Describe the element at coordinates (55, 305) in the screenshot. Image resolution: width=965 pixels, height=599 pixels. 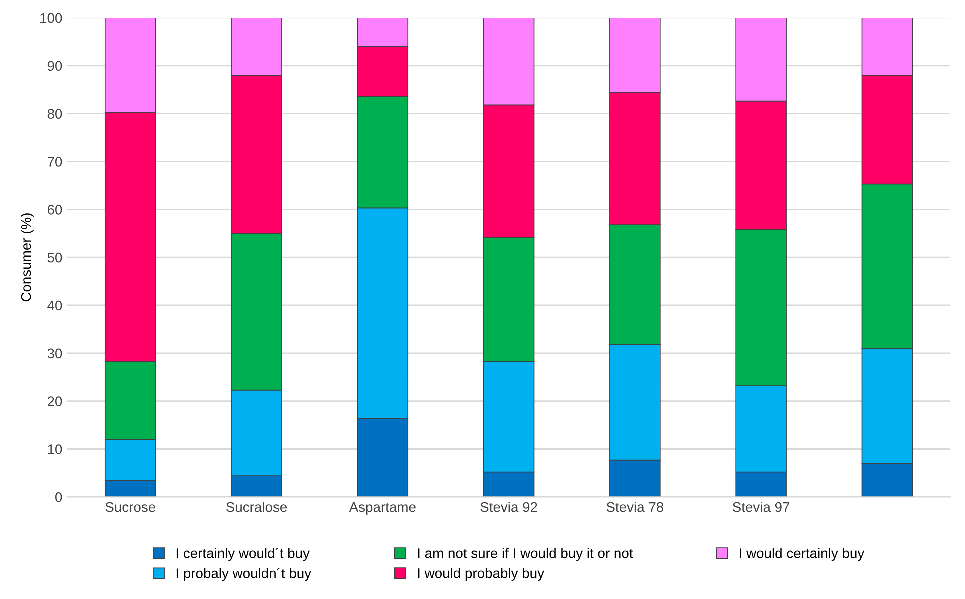
I see `y-tick-label: 40` at that location.